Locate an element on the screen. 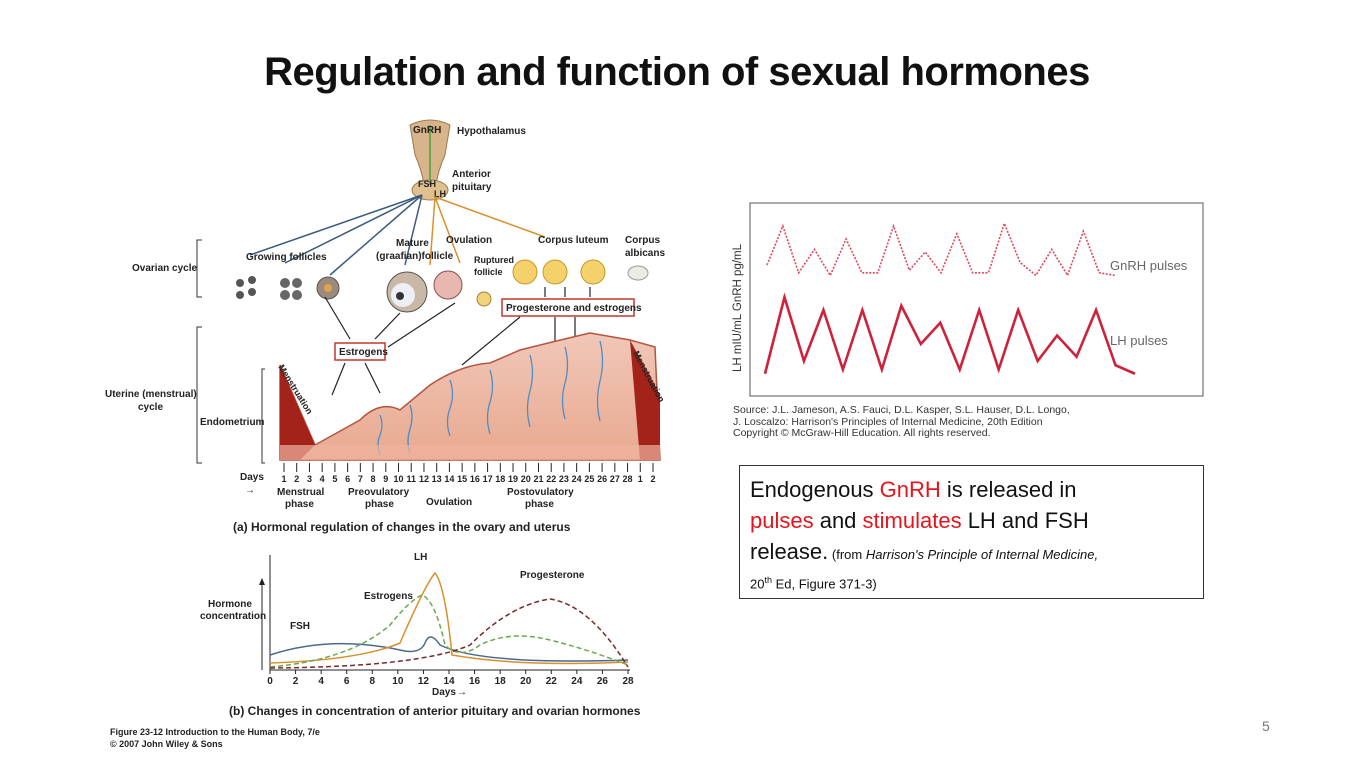 This screenshot has width=1354, height=759. lh-label-top: LH is located at coordinates (440, 194).